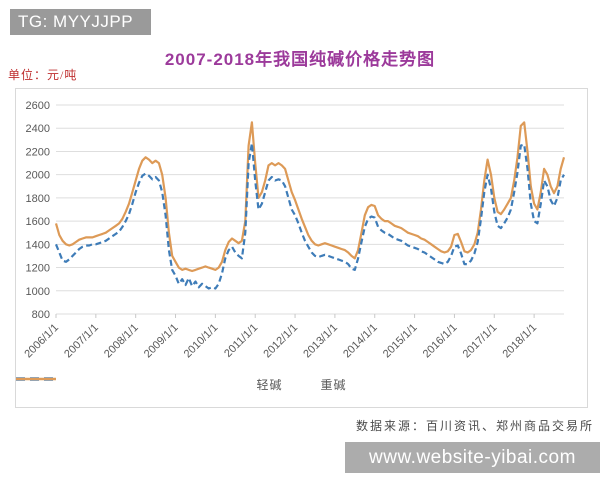 The image size is (600, 480). I want to click on y-axis-tick-label: 1000, so click(38, 292).